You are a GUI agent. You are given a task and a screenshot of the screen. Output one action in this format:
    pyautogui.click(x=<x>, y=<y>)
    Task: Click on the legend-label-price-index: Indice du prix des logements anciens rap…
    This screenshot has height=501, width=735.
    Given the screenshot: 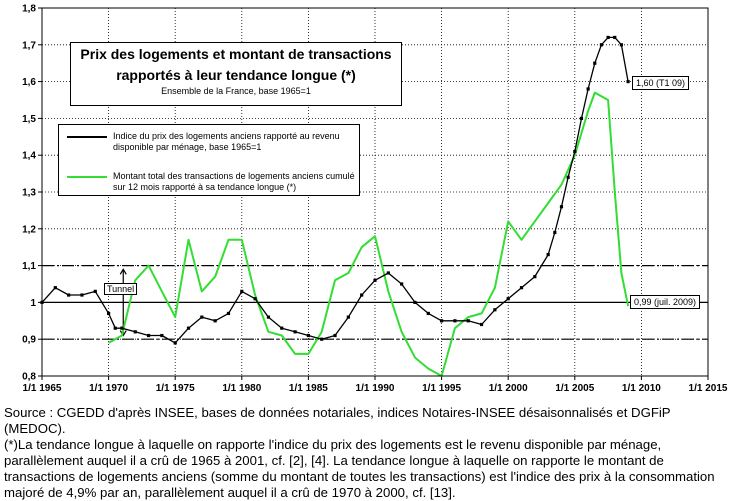 What is the action you would take?
    pyautogui.click(x=226, y=141)
    